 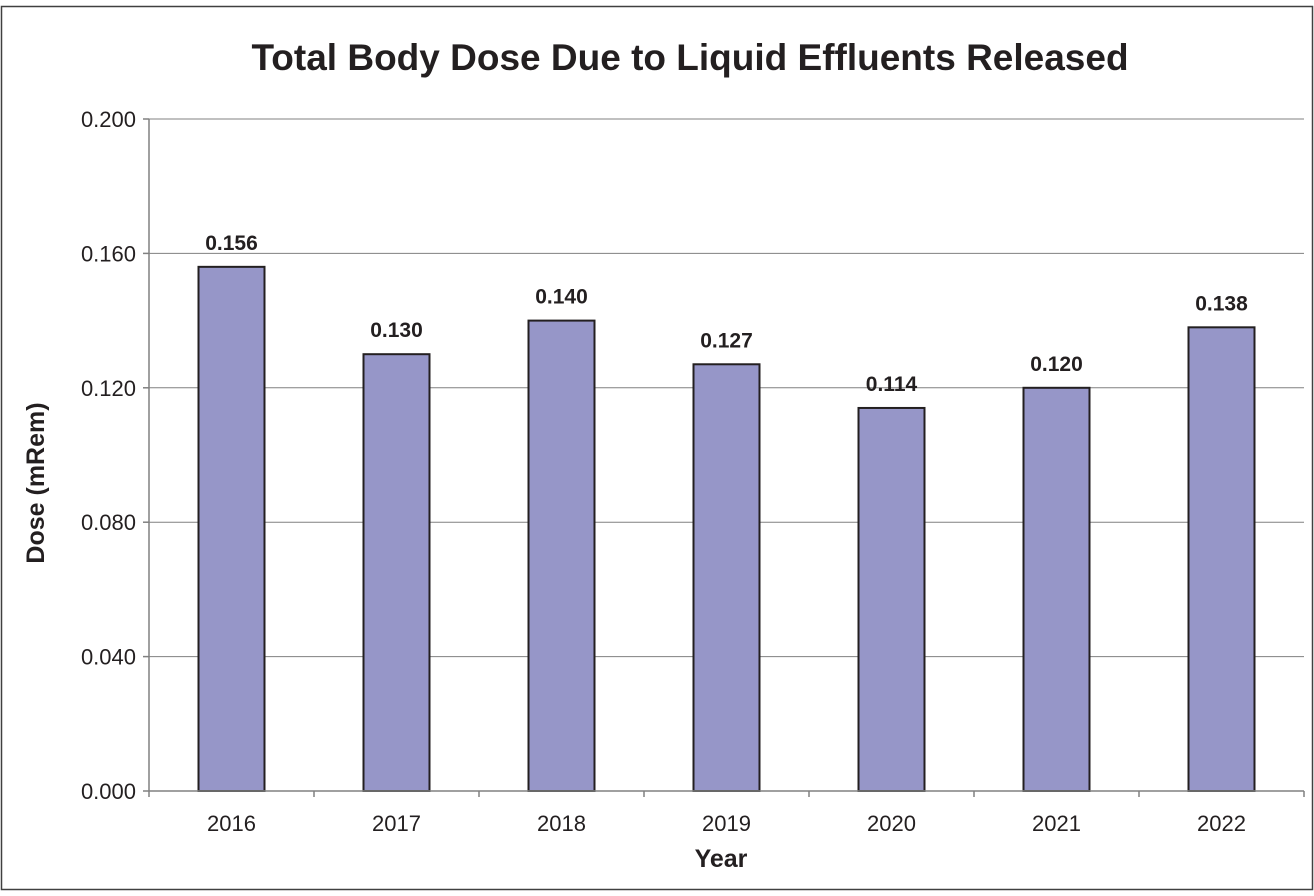 I want to click on data-label: 0.127, so click(x=726, y=340).